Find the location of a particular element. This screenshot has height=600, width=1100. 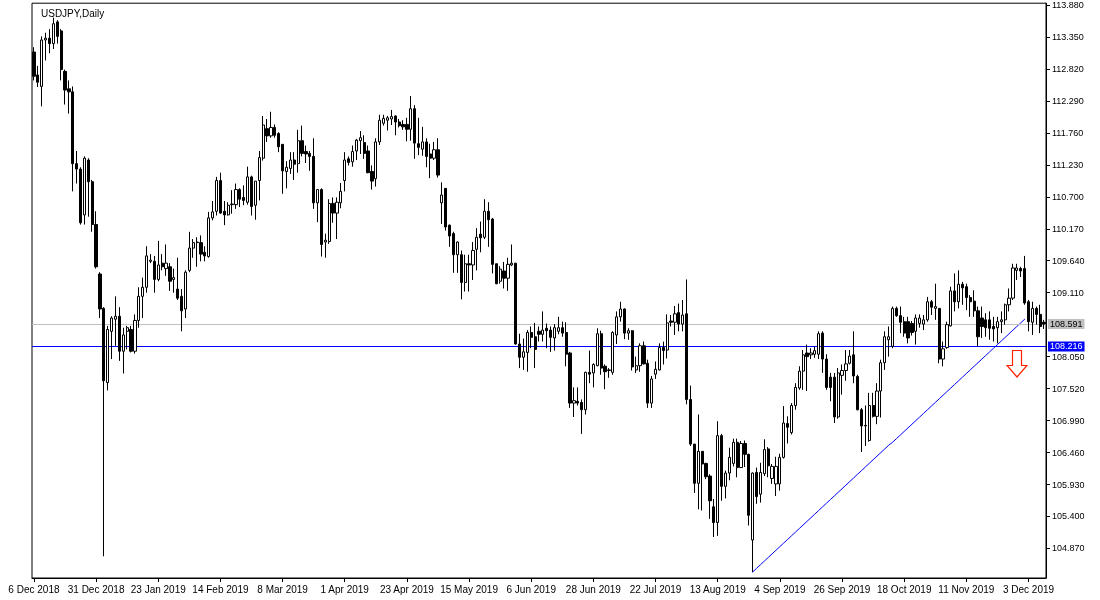

y-tick-label: 105.400 is located at coordinates (1068, 516).